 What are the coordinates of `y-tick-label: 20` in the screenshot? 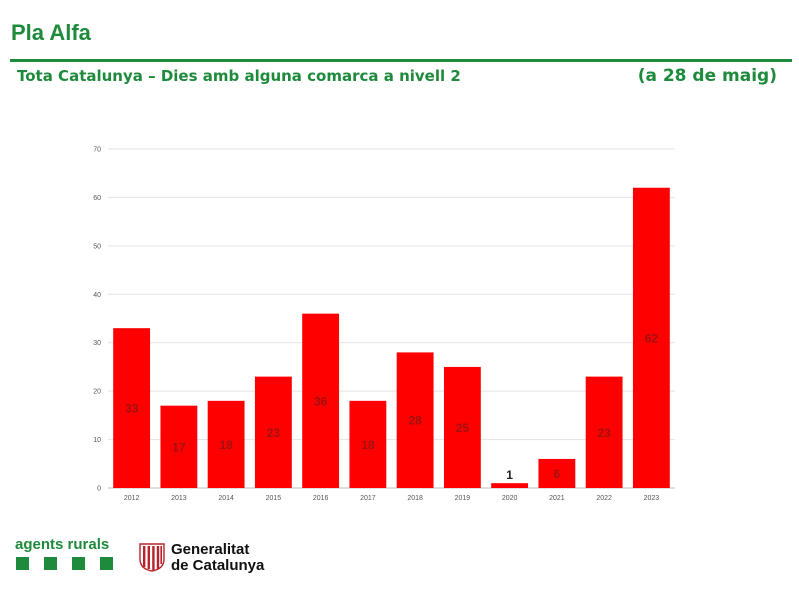 It's located at (97, 392).